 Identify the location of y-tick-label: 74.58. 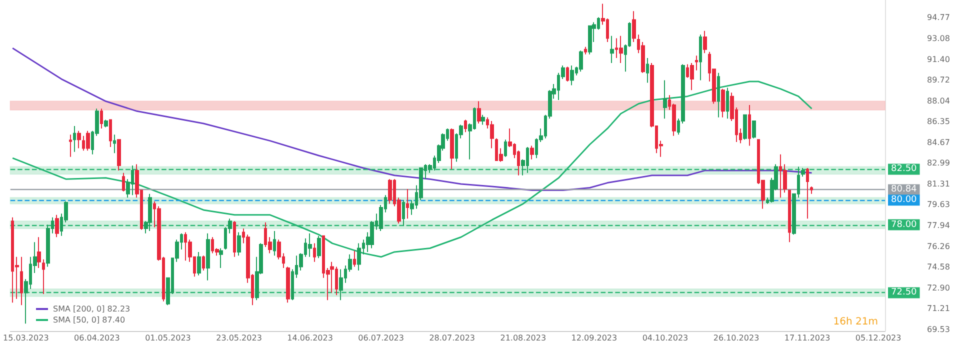
(938, 267).